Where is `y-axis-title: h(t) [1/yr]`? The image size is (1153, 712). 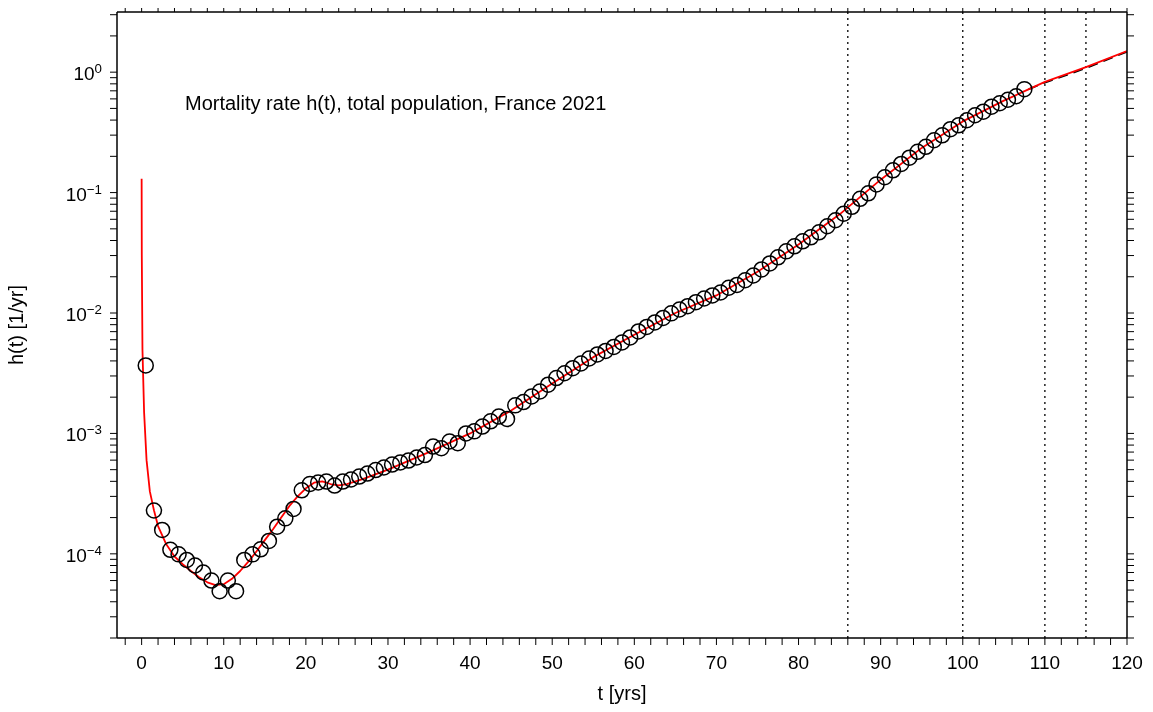
y-axis-title: h(t) [1/yr] is located at coordinates (16, 325).